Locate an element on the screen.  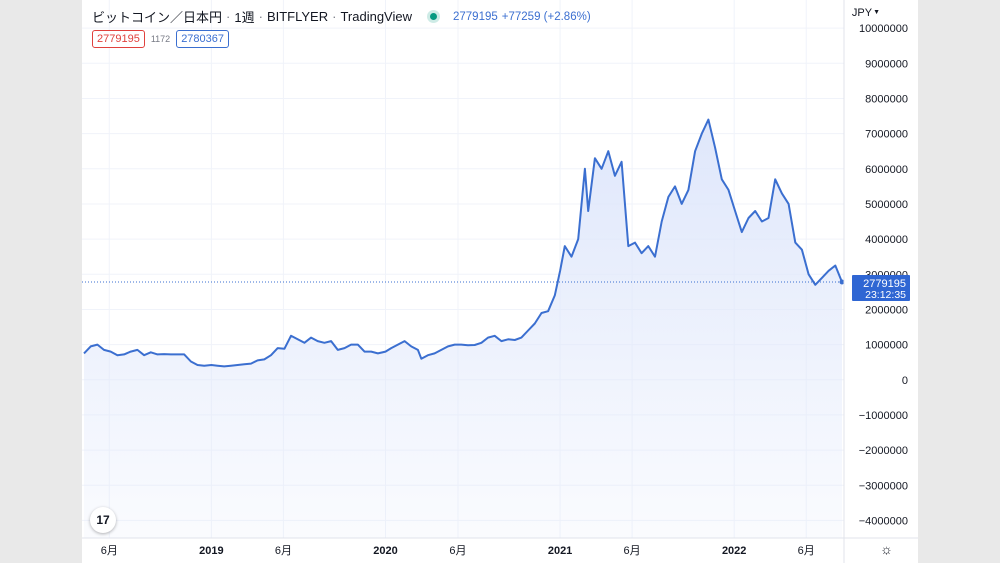
y-tick-label: 2000000 is located at coordinates (886, 310).